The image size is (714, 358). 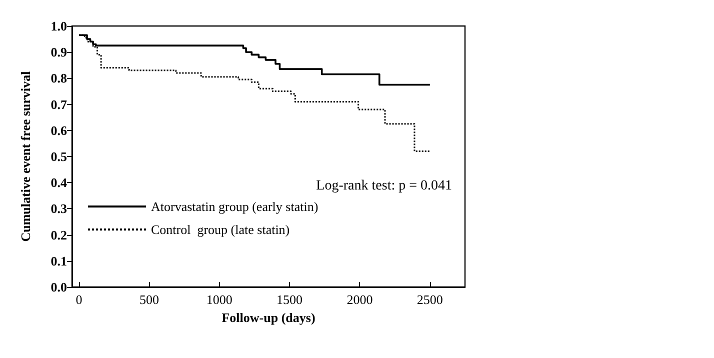 What do you see at coordinates (58, 234) in the screenshot?
I see `y-tick-label: 0.2` at bounding box center [58, 234].